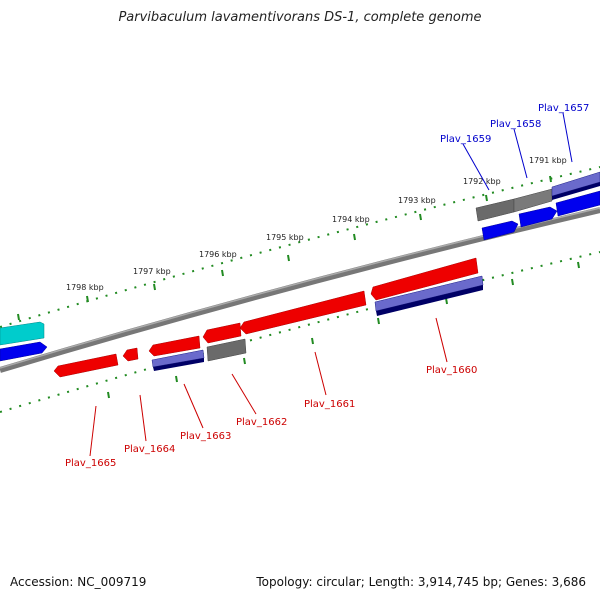 The width and height of the screenshot is (600, 600). I want to click on forward-leader-lines, so click(517, 151).